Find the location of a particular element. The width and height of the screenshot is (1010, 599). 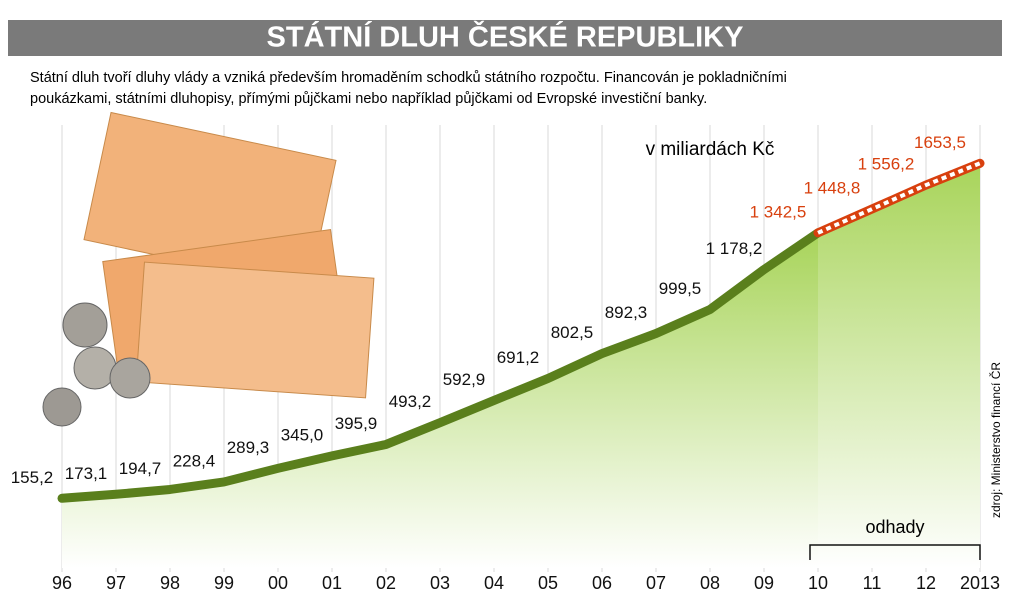

unit-note: v miliardách Kč is located at coordinates (710, 149).